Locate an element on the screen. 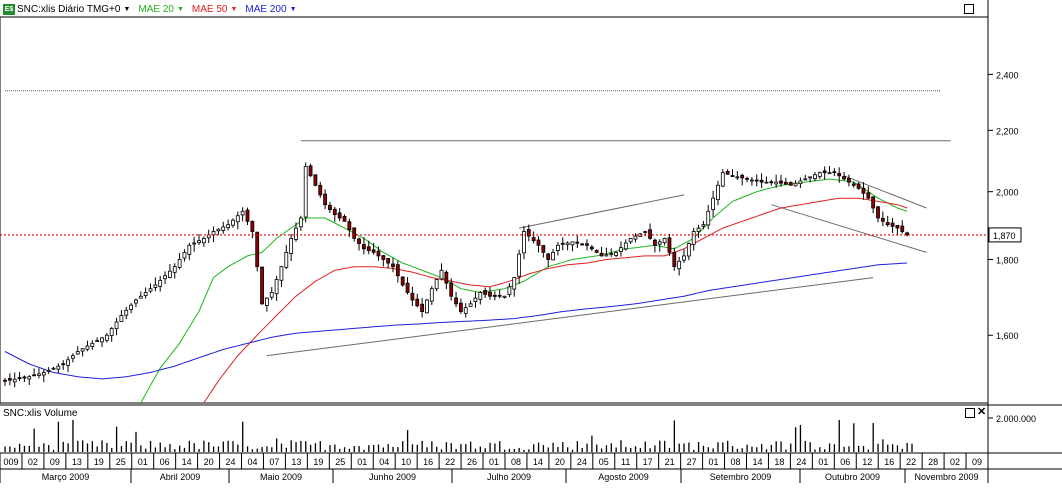 Image resolution: width=1062 pixels, height=488 pixels. symbol-label: SNC:xlis Diário TMG+0 is located at coordinates (69, 9).